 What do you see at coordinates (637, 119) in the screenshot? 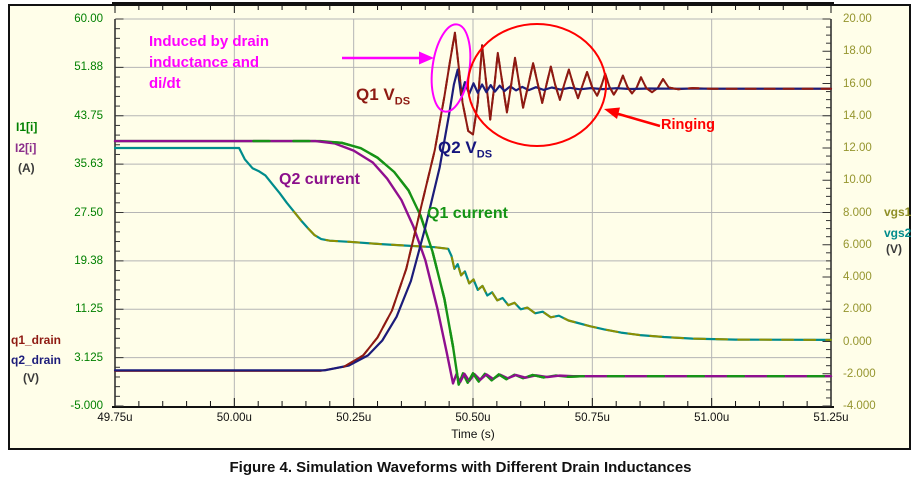
I see `ringing-arrow-line` at bounding box center [637, 119].